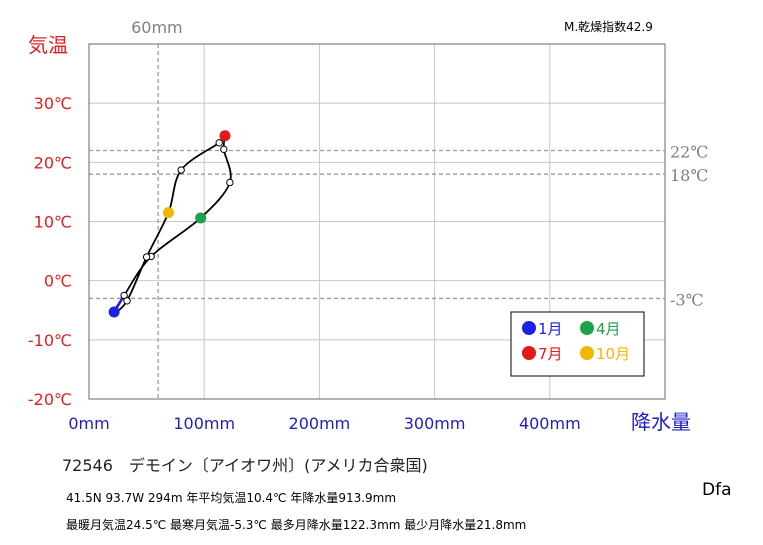 The width and height of the screenshot is (763, 545). I want to click on x-axis-title: 降水量, so click(661, 422).